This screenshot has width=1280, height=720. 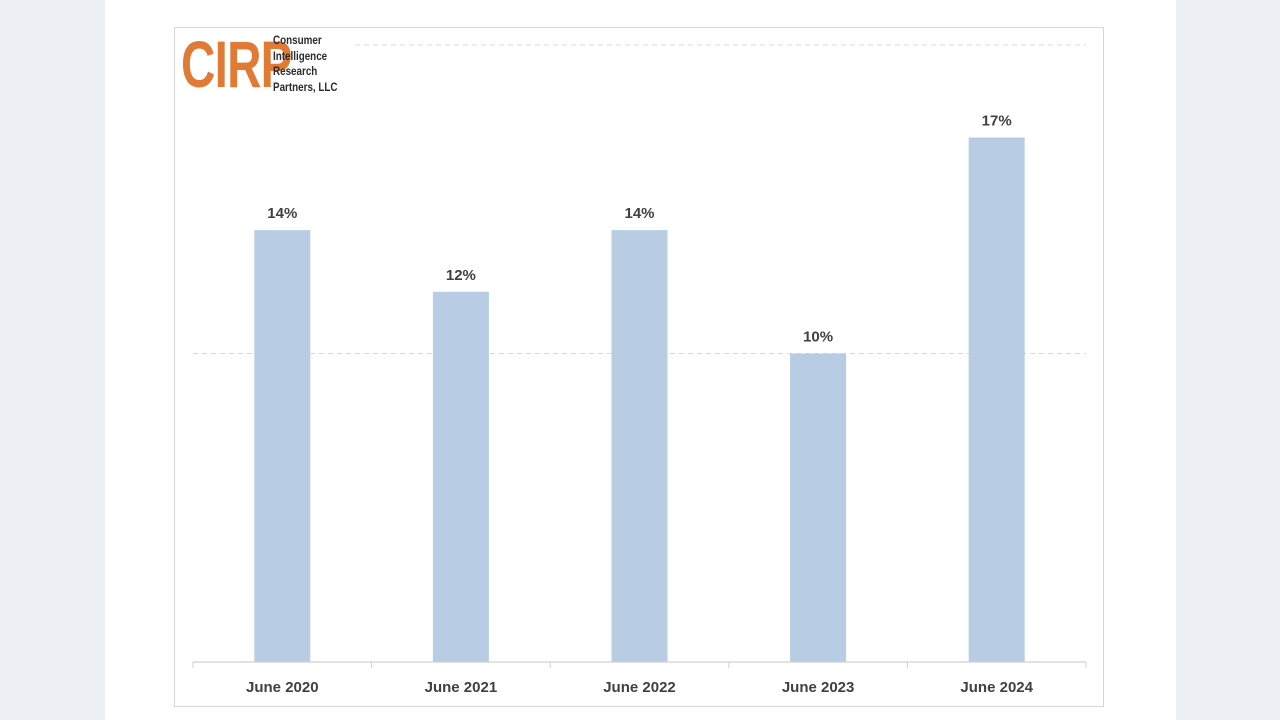 I want to click on category-label: June 2020, so click(x=282, y=687).